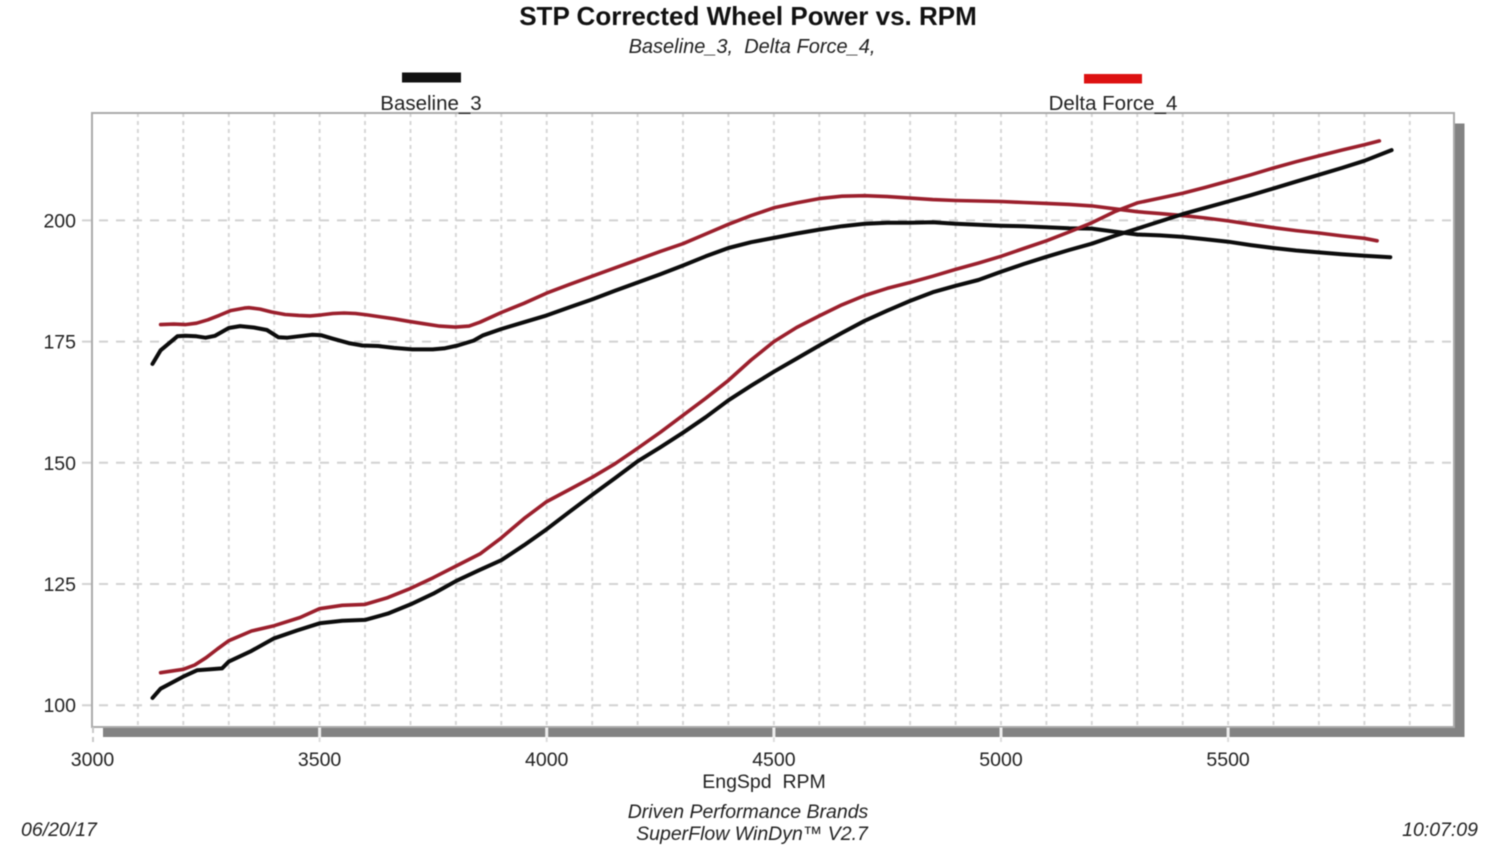  What do you see at coordinates (547, 760) in the screenshot?
I see `svg-text: 4000` at bounding box center [547, 760].